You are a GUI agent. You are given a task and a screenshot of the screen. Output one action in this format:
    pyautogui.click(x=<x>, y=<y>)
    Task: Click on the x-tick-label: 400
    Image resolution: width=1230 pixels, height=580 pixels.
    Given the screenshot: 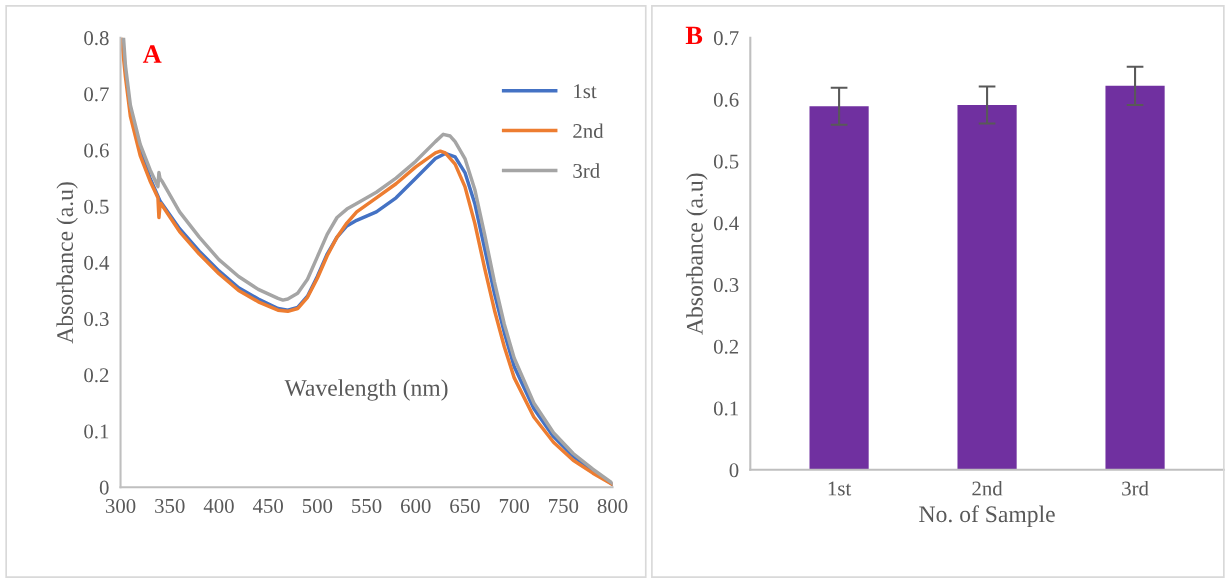 What is the action you would take?
    pyautogui.click(x=218, y=505)
    